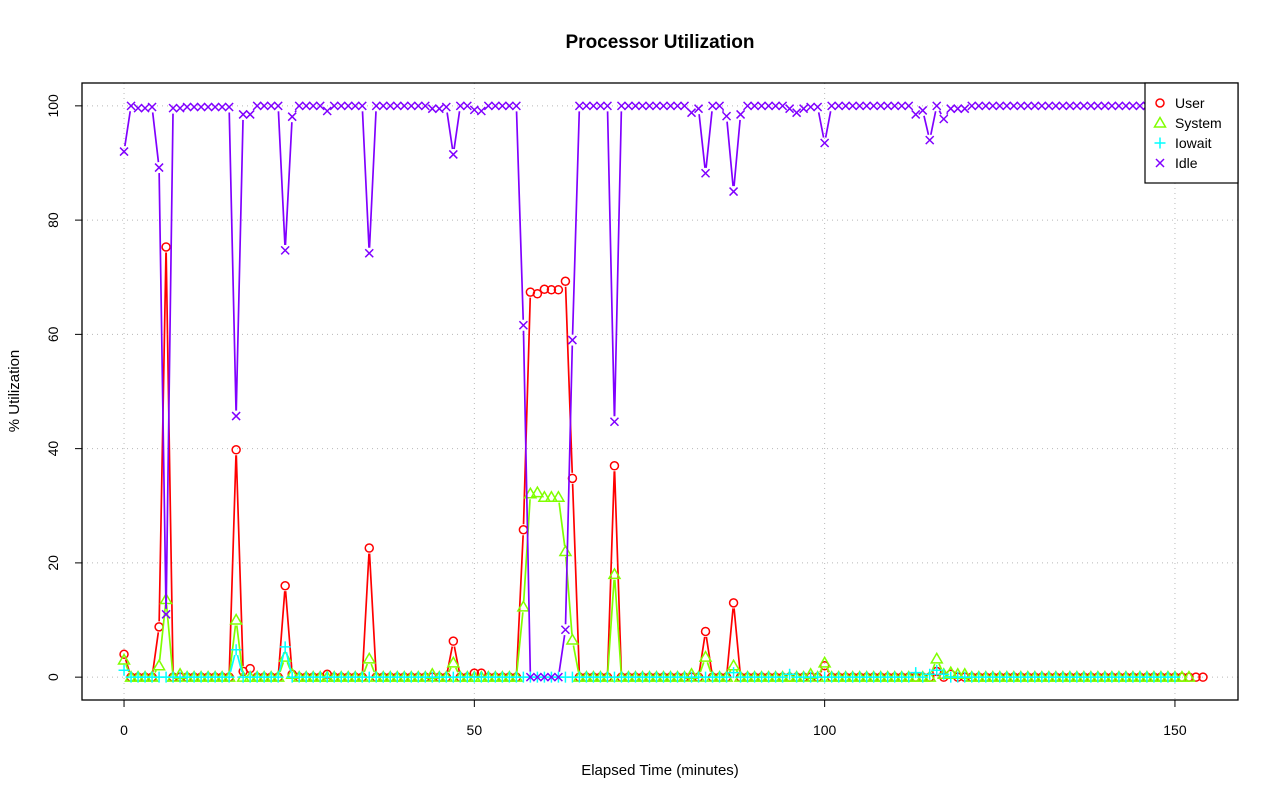 The image size is (1280, 801). Describe the element at coordinates (1190, 103) in the screenshot. I see `legend-label-user: User` at that location.